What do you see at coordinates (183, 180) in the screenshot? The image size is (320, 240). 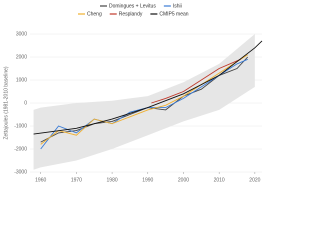 I see `x-tick-label: 2000` at bounding box center [183, 180].